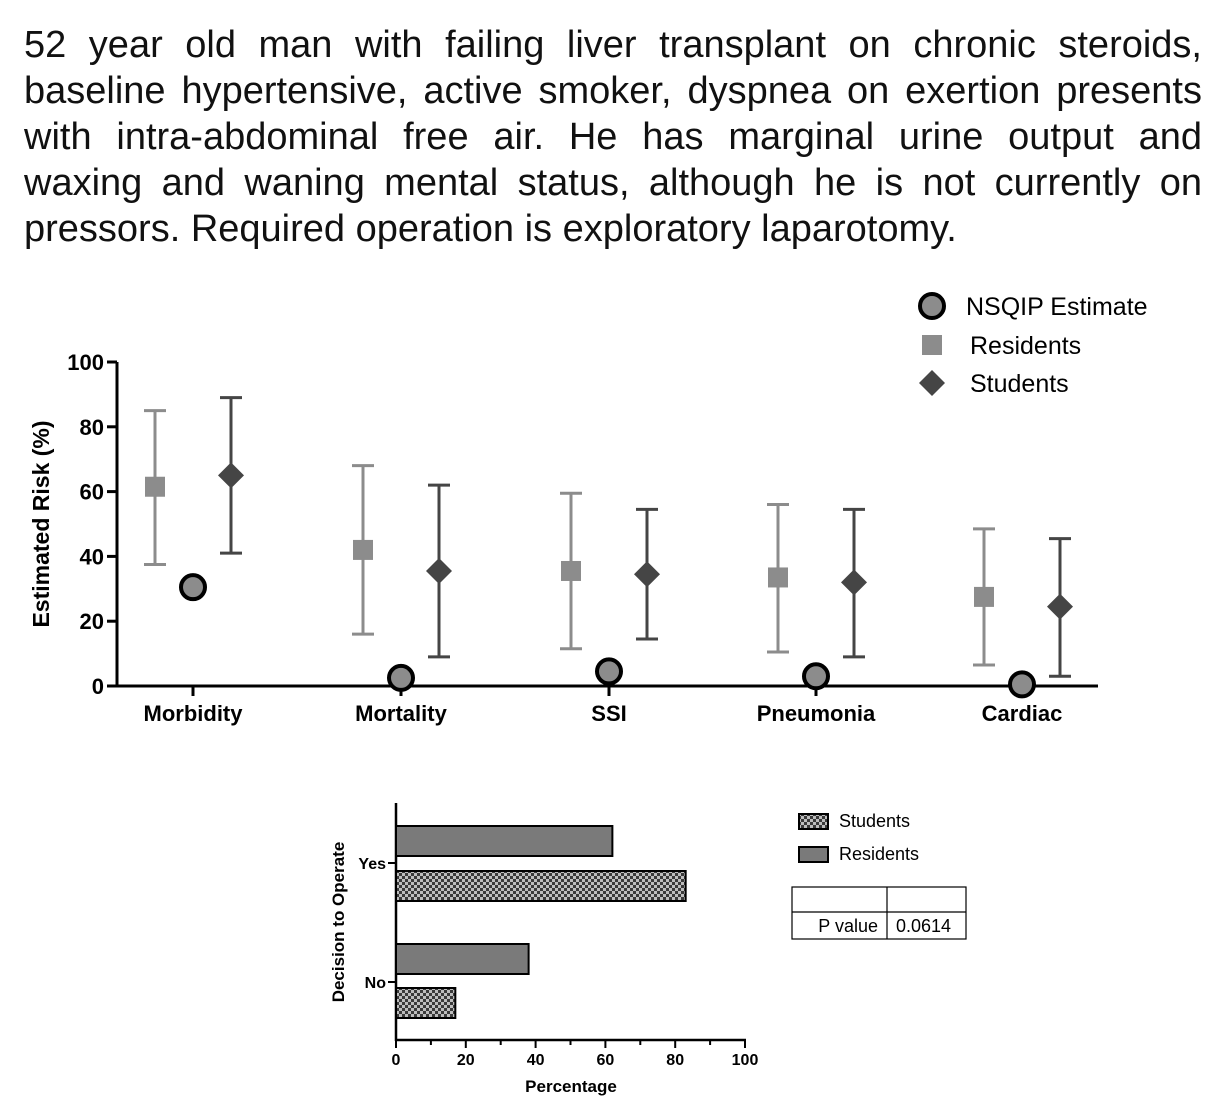 The height and width of the screenshot is (1116, 1227). What do you see at coordinates (1025, 346) in the screenshot?
I see `legend-label-residents: Residents` at bounding box center [1025, 346].